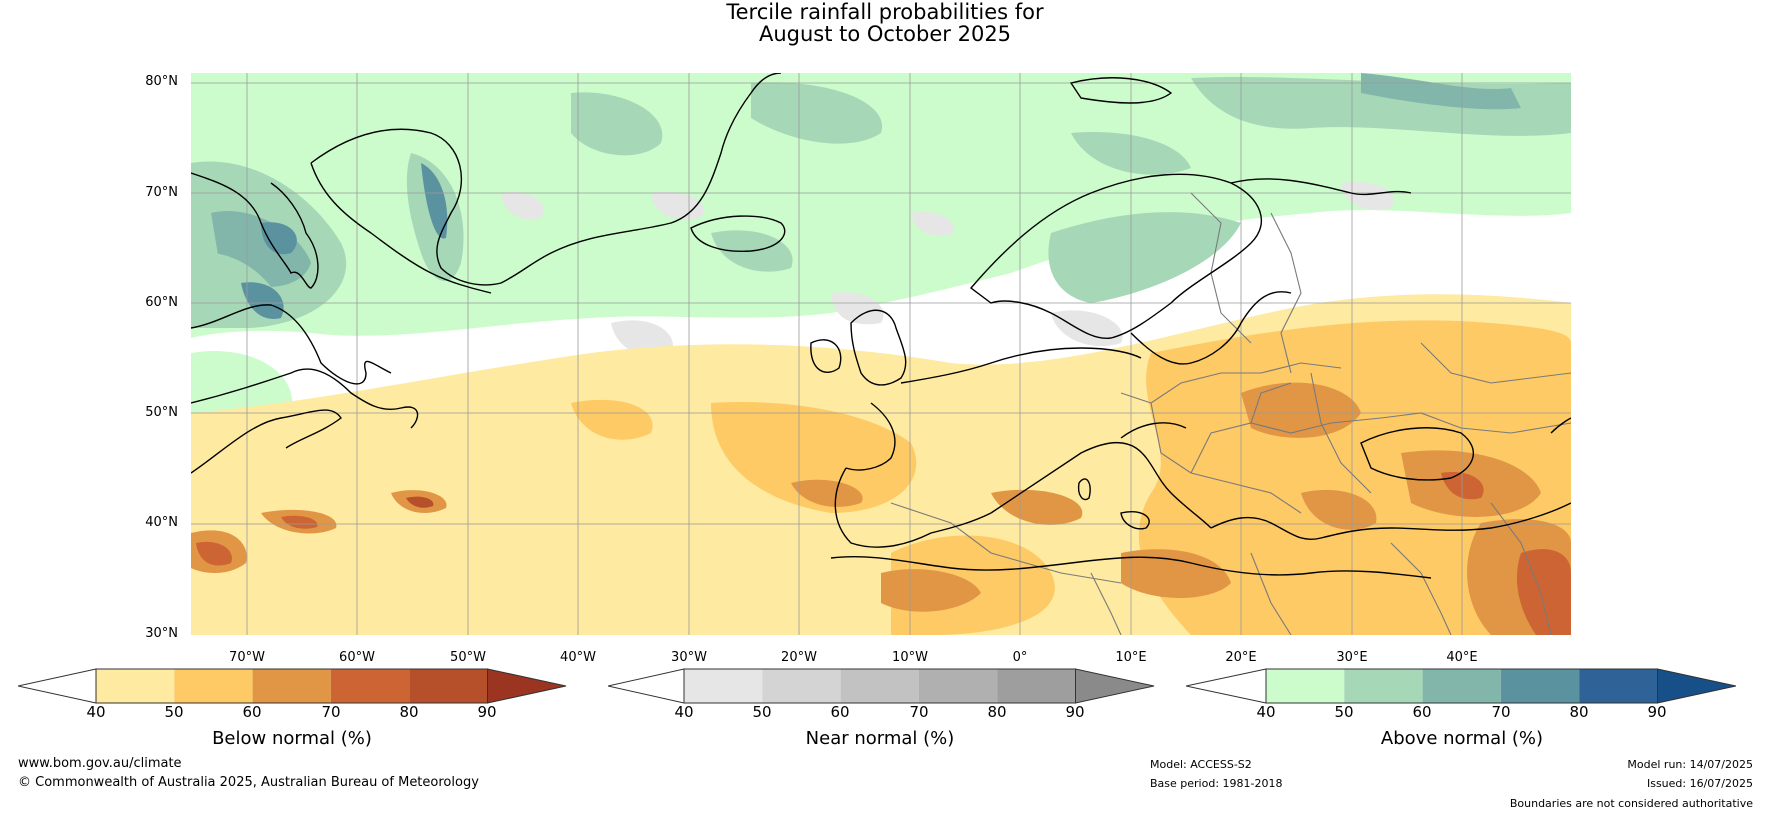  What do you see at coordinates (174, 712) in the screenshot?
I see `below-tick-50: 50` at bounding box center [174, 712].